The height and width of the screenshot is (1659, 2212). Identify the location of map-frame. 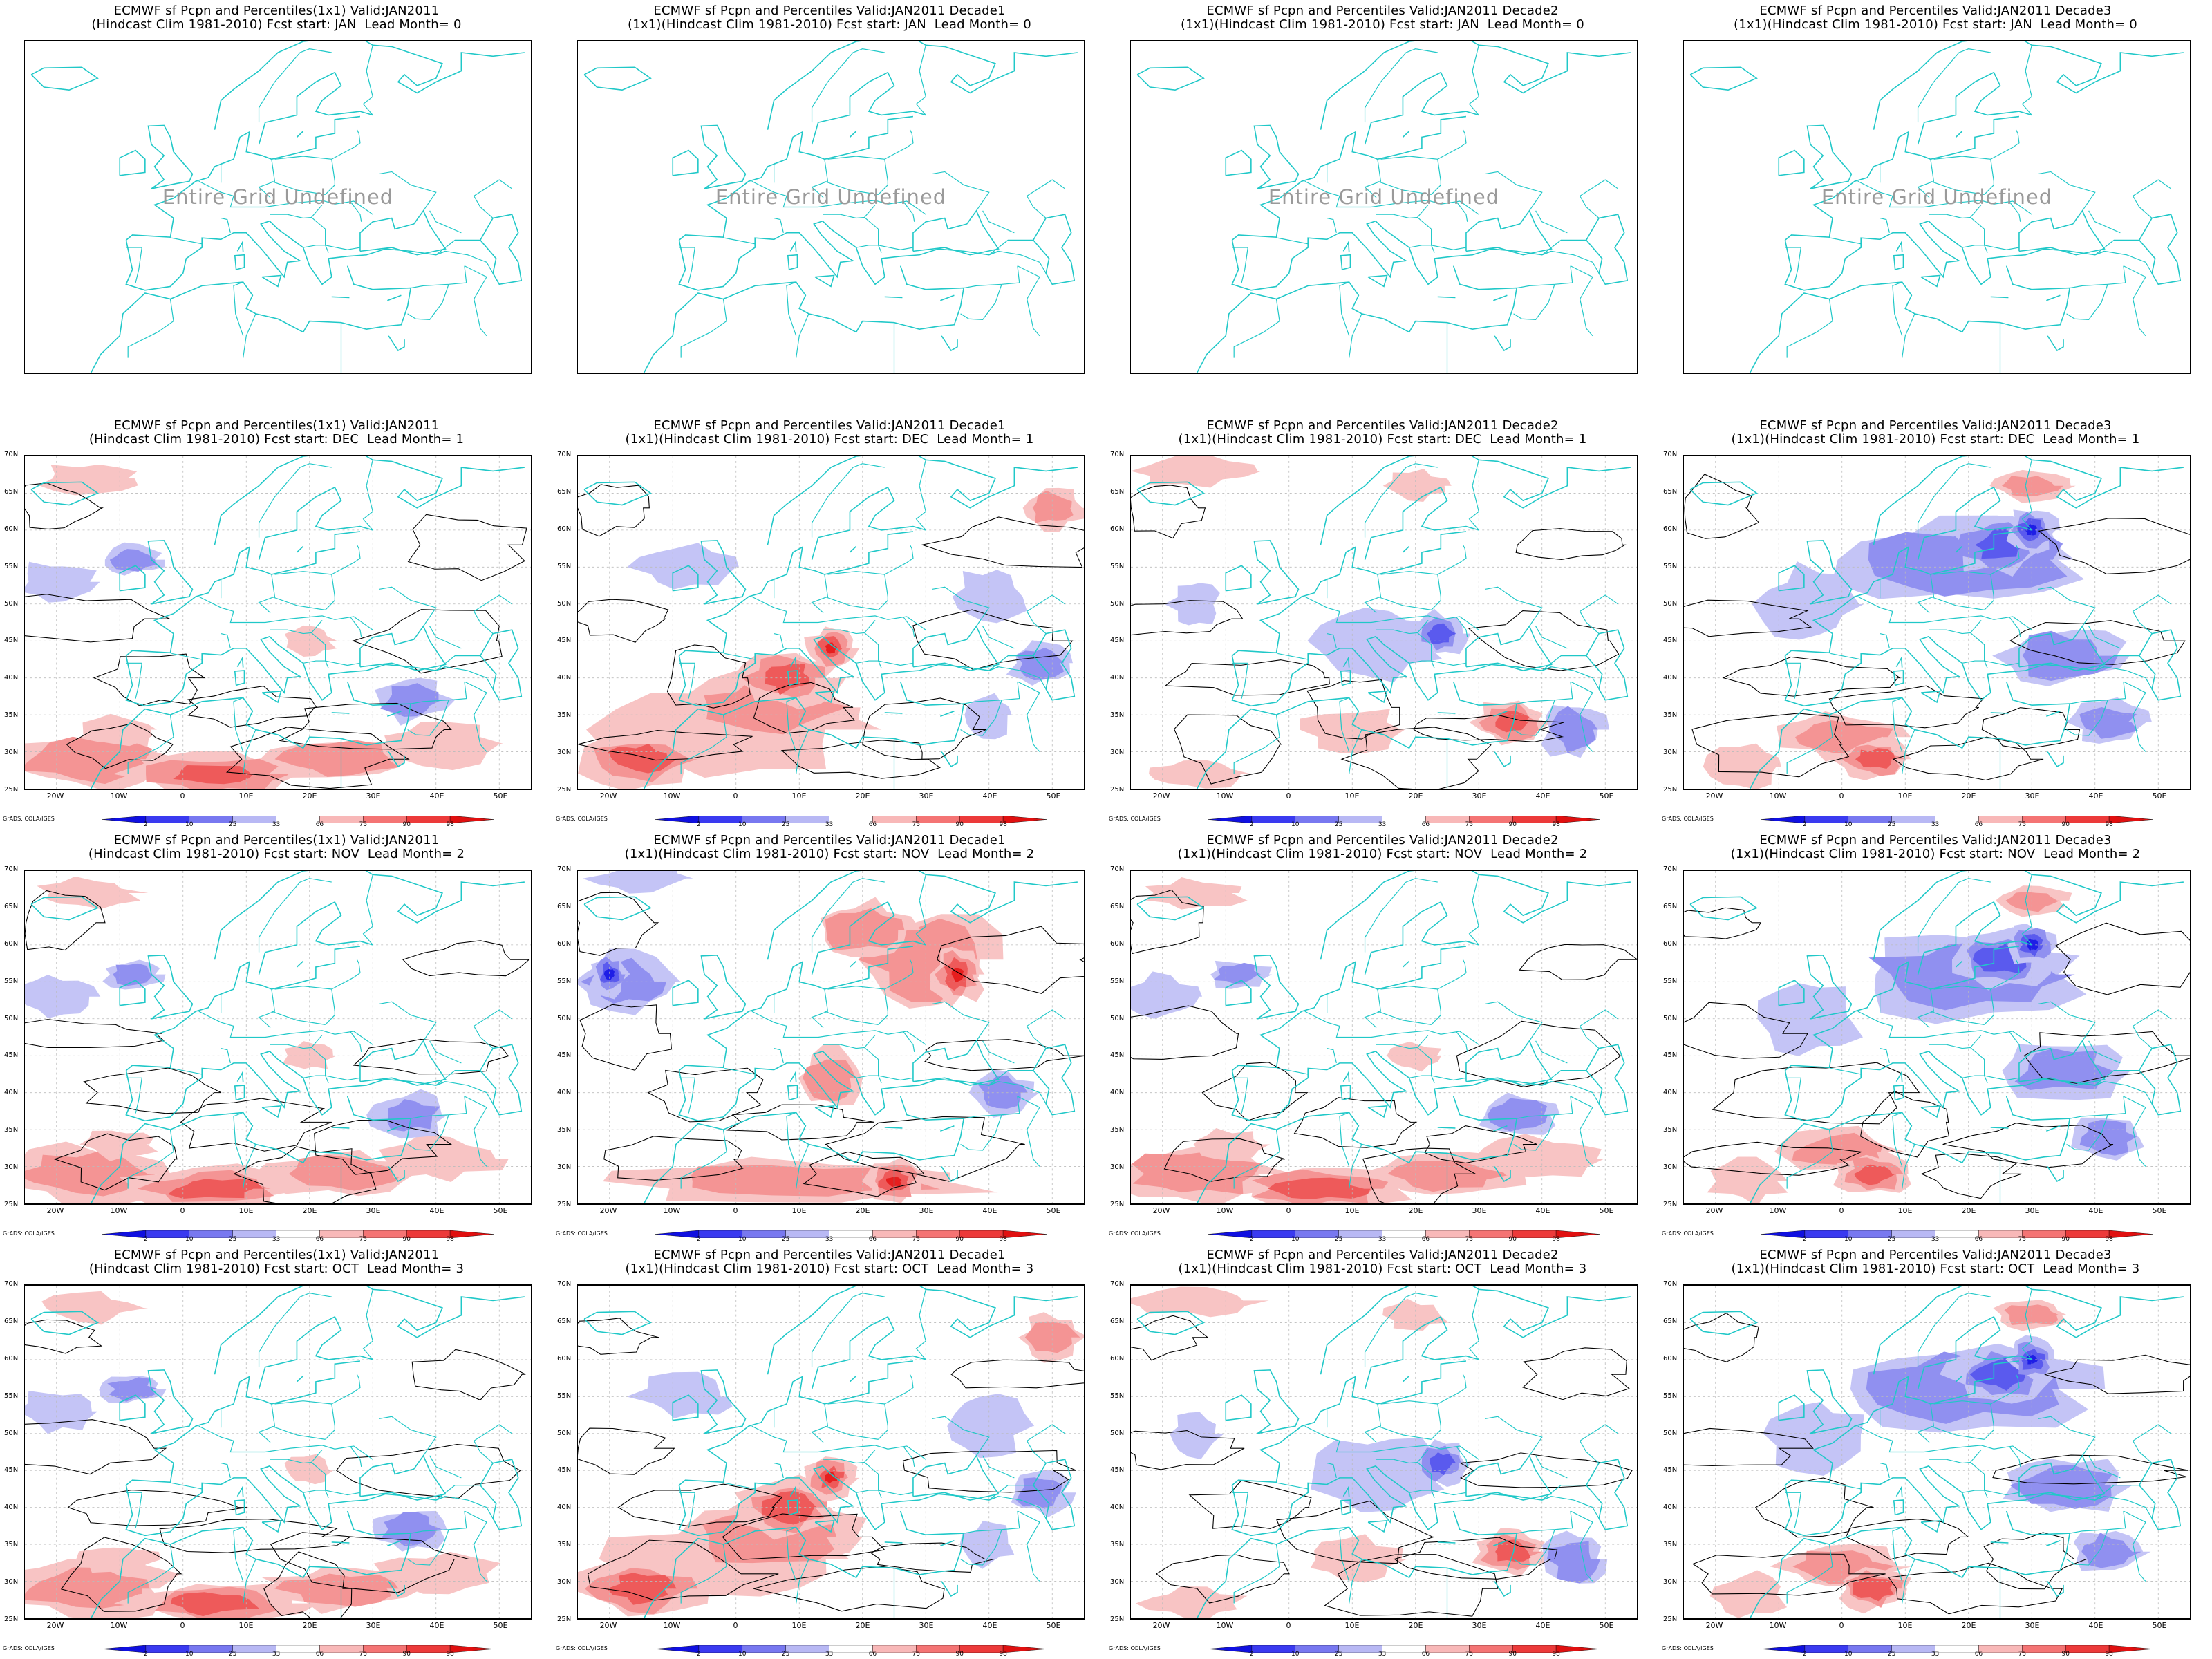
(278, 622).